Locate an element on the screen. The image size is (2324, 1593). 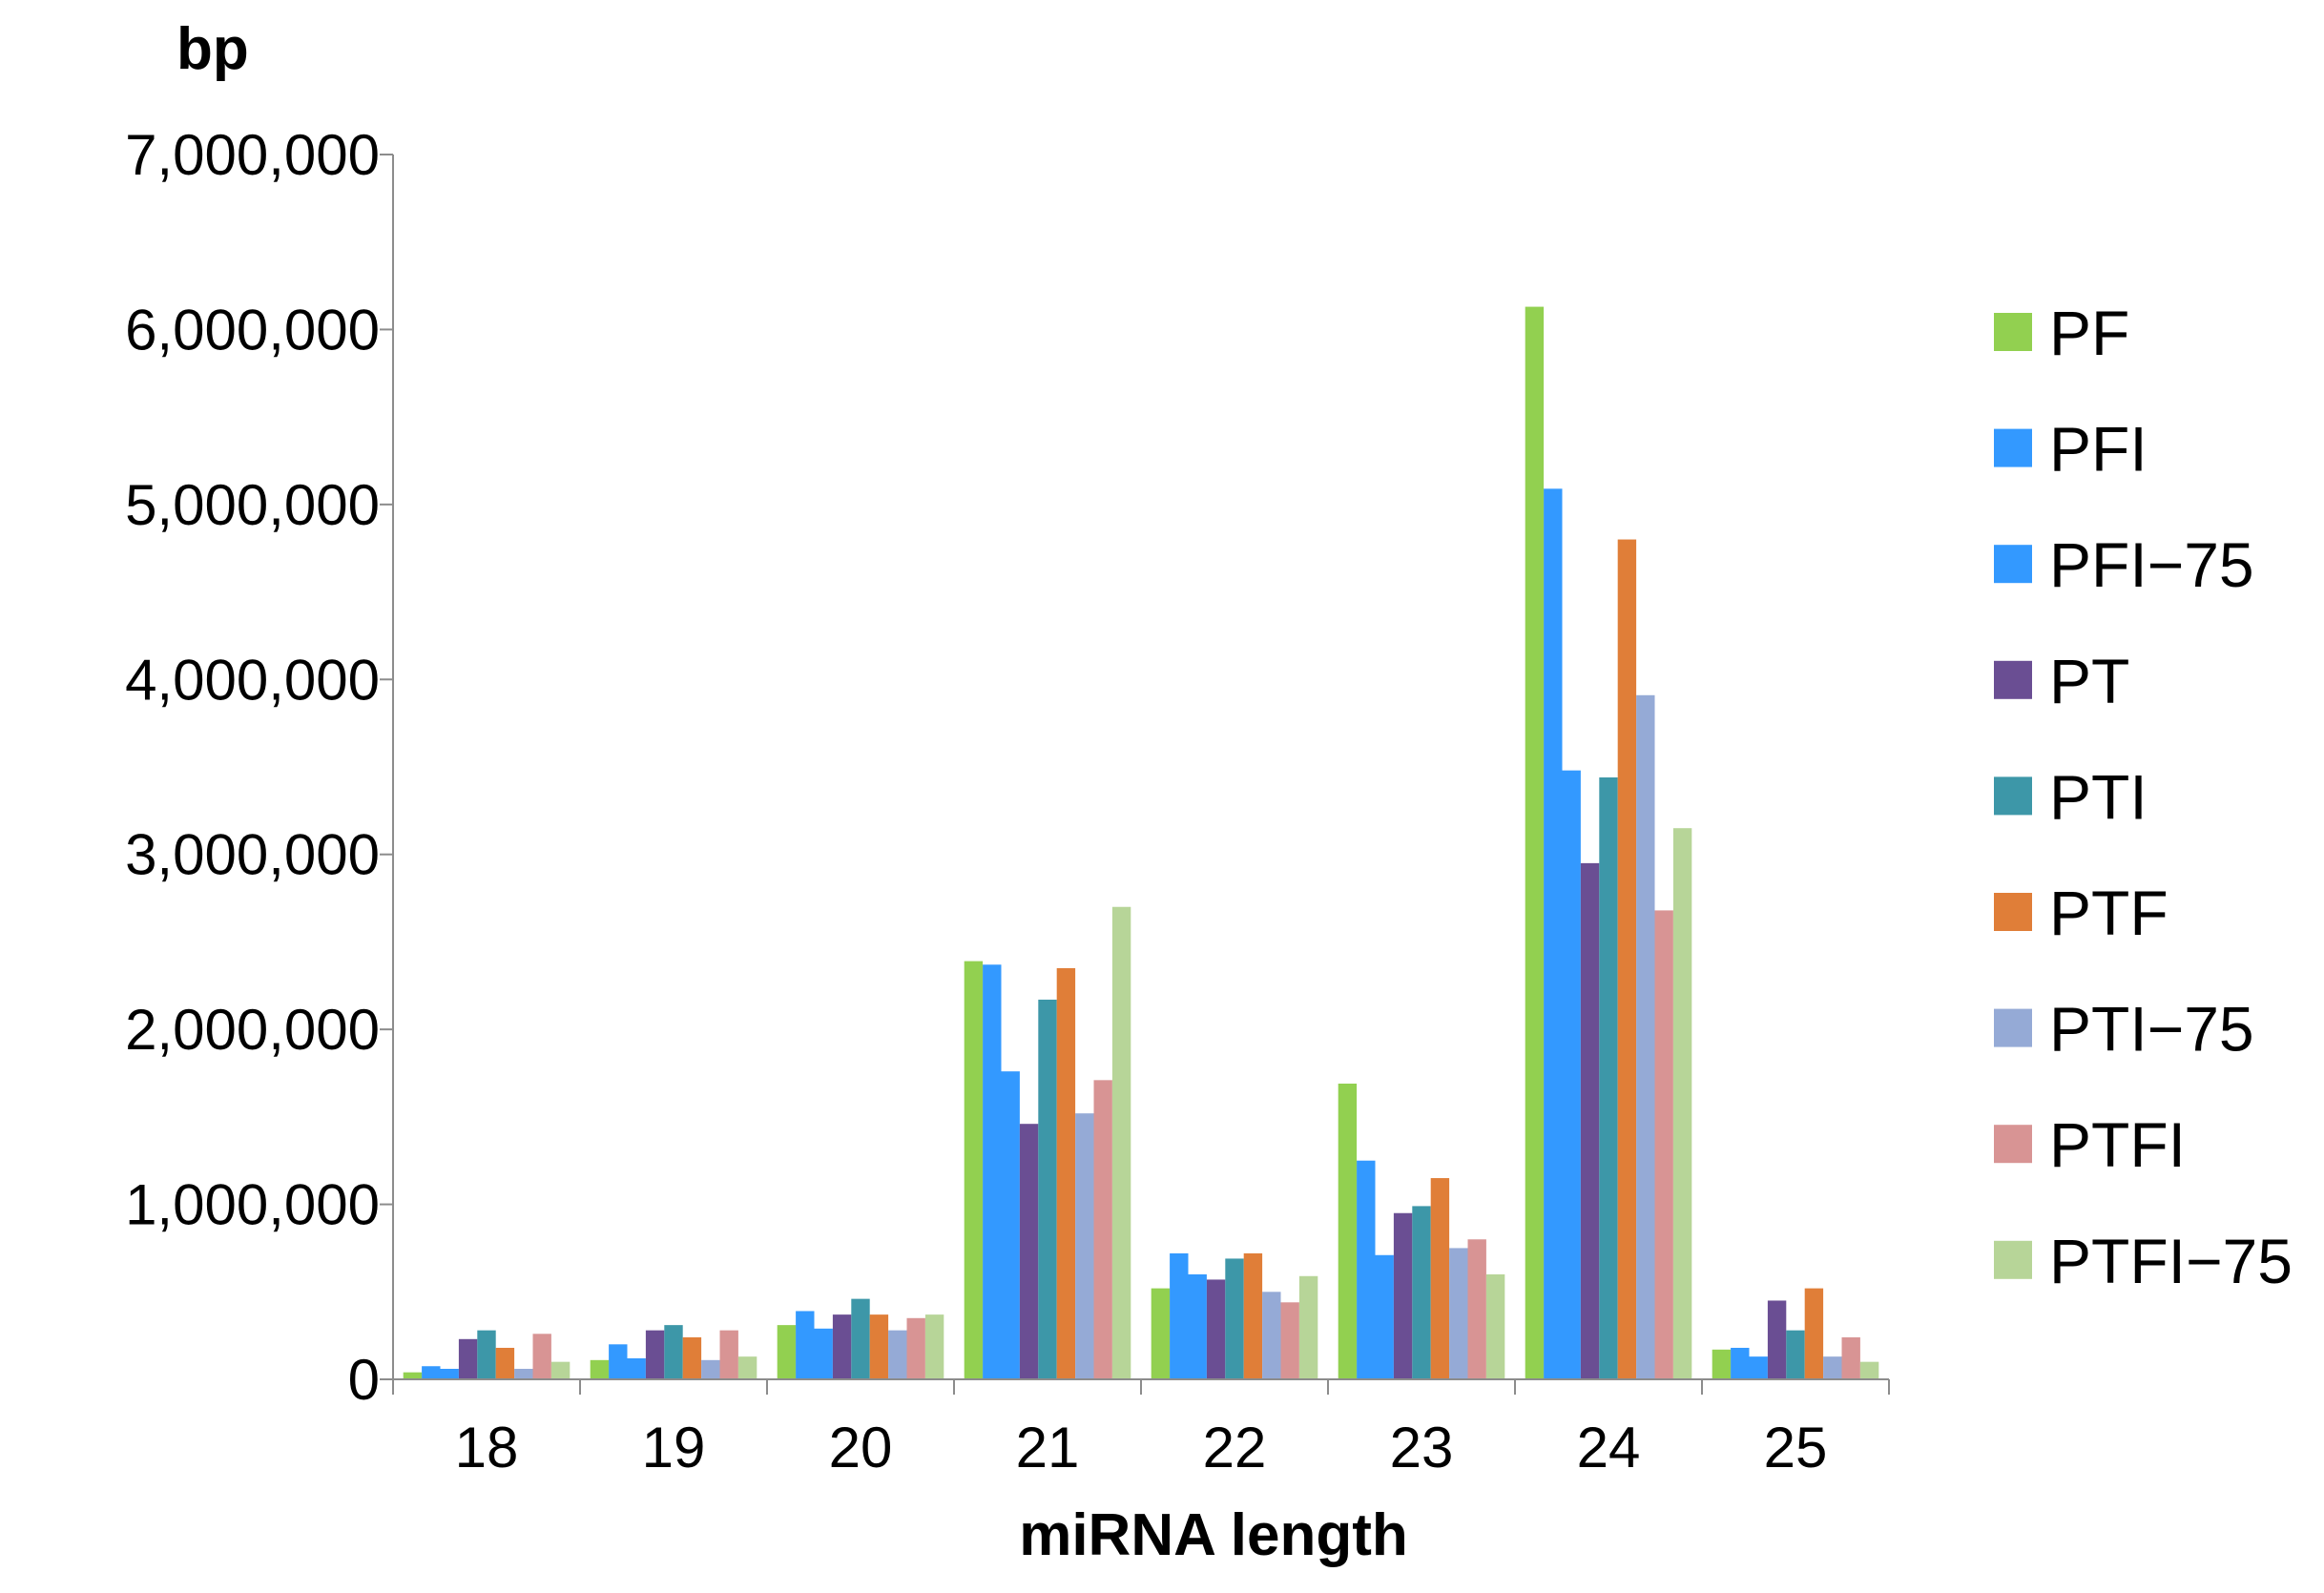
legend-label: PT is located at coordinates (2089, 681).